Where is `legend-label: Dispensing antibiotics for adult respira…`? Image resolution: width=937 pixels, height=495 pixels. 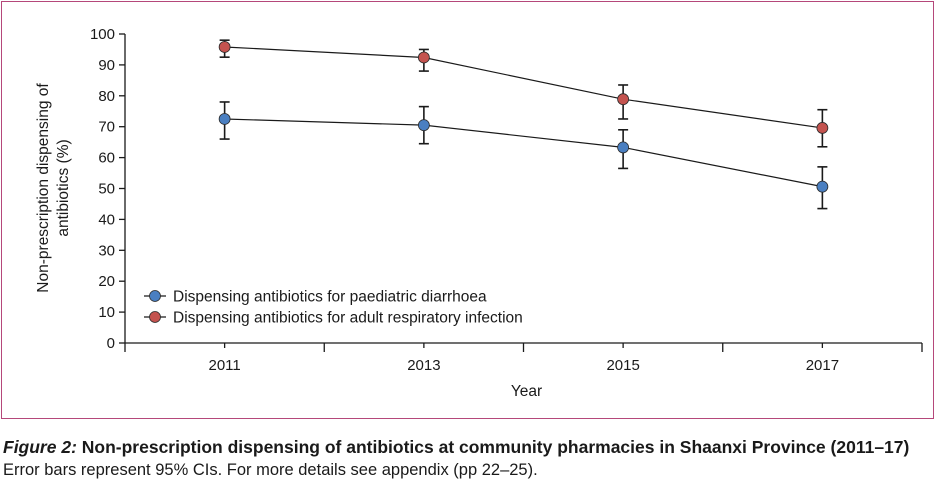 legend-label: Dispensing antibiotics for adult respira… is located at coordinates (348, 318).